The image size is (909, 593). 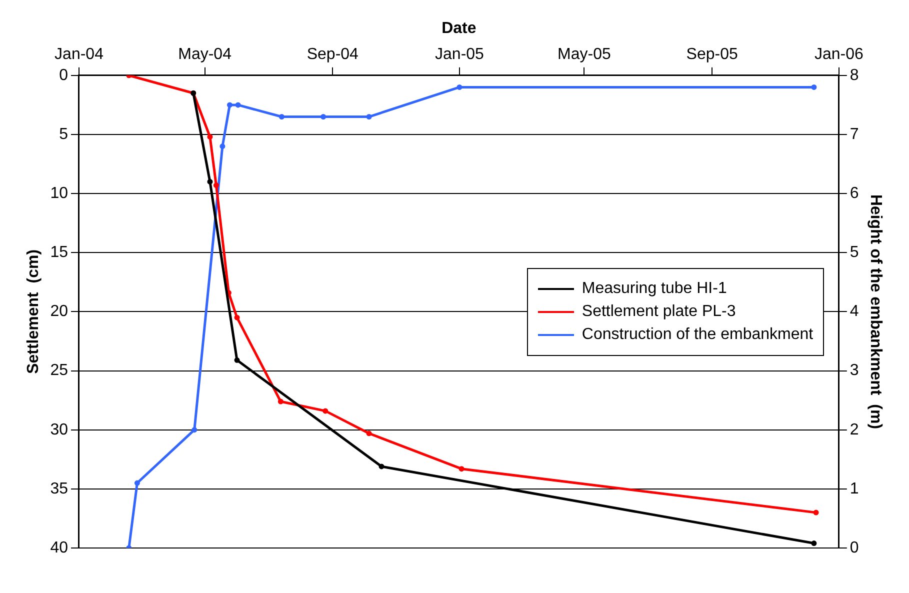 What do you see at coordinates (59, 429) in the screenshot?
I see `y-tick-label: 30` at bounding box center [59, 429].